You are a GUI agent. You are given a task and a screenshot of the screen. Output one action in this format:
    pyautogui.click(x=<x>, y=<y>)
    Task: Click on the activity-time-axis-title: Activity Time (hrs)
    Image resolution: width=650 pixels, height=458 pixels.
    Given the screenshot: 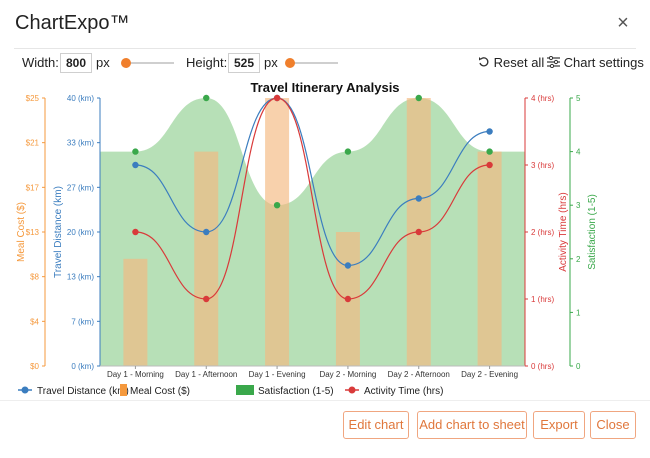 What is the action you would take?
    pyautogui.click(x=563, y=231)
    